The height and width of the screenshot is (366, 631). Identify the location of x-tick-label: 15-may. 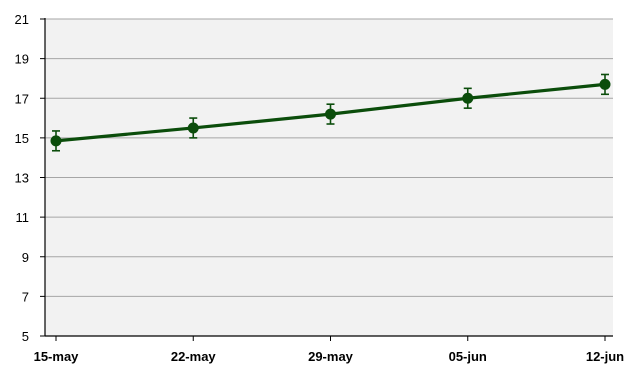
(57, 356).